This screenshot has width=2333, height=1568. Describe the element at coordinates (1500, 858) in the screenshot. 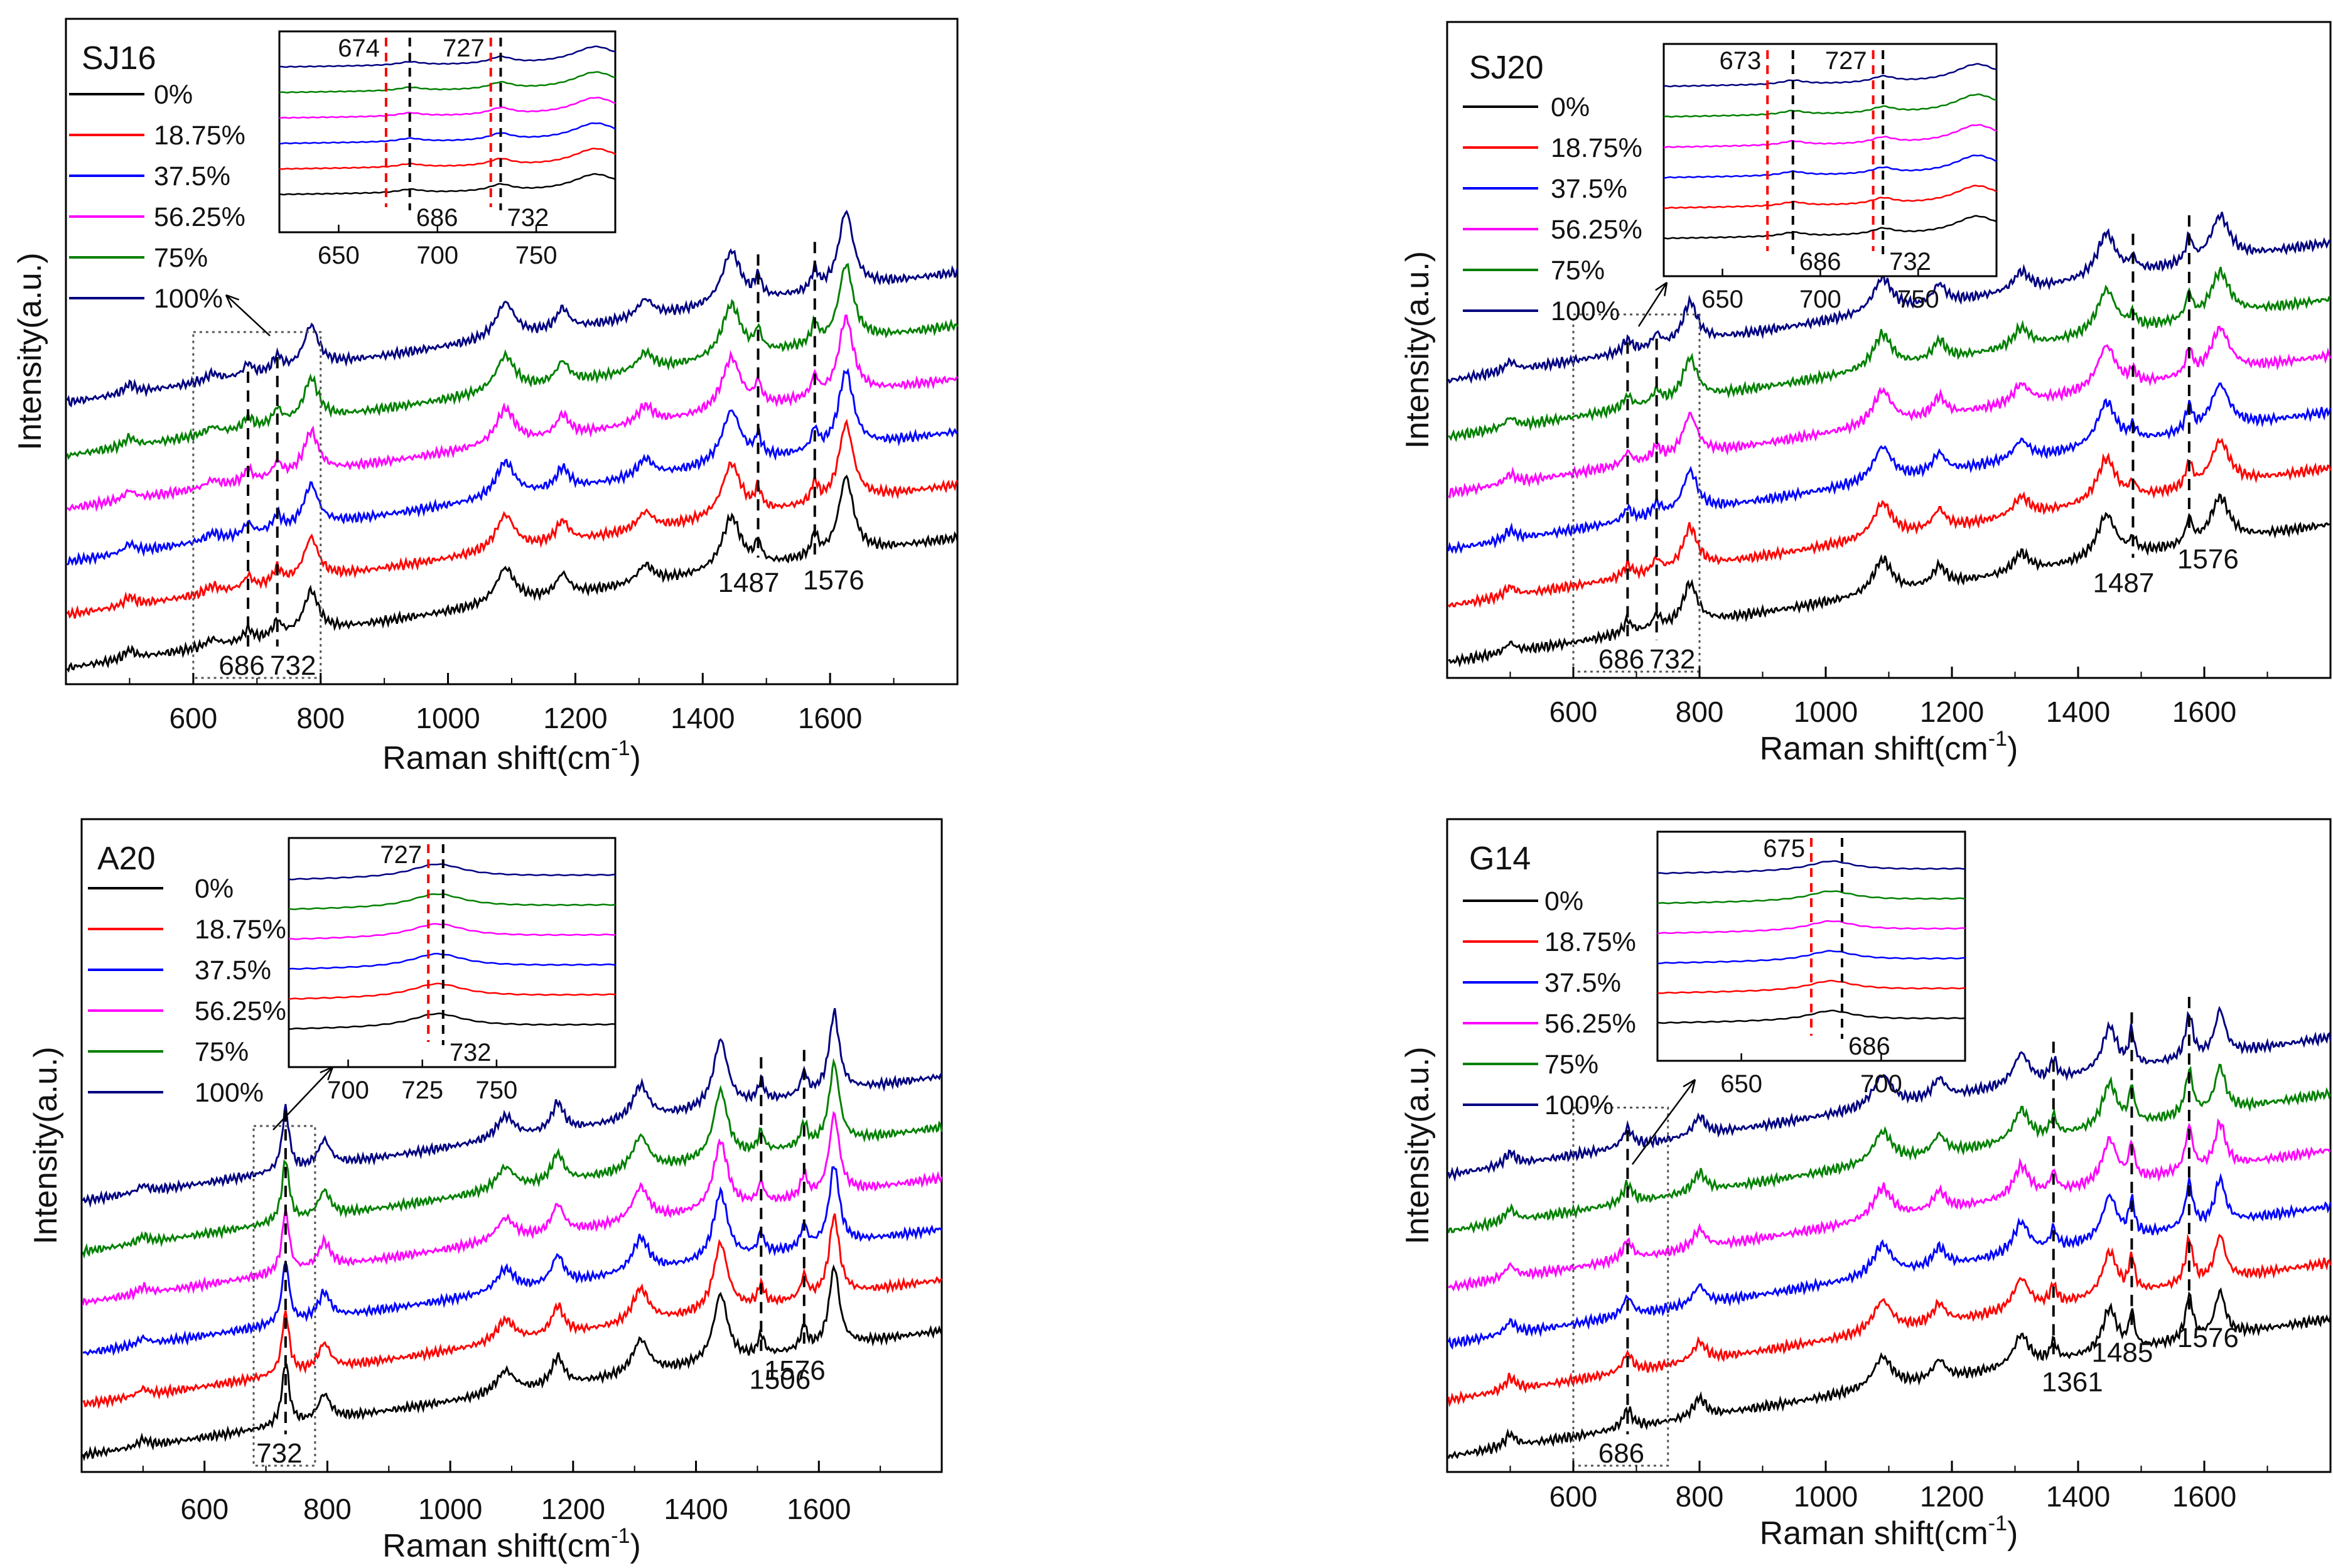

I see `panel-title: G14` at that location.